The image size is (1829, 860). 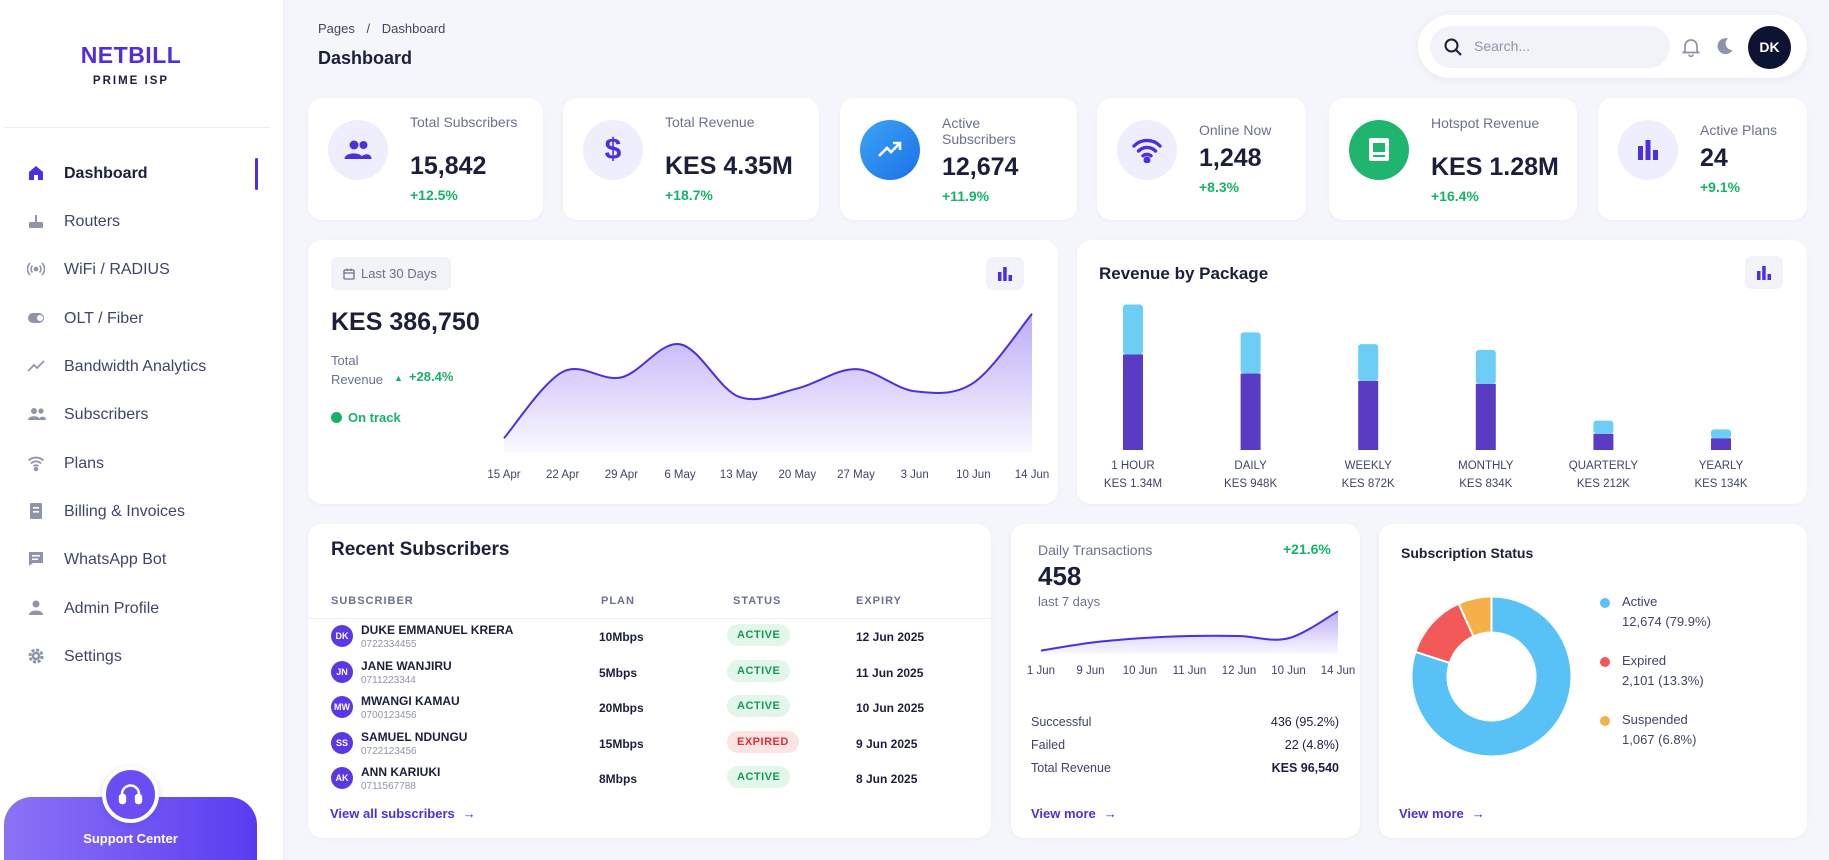 I want to click on home-icon, so click(x=37, y=173).